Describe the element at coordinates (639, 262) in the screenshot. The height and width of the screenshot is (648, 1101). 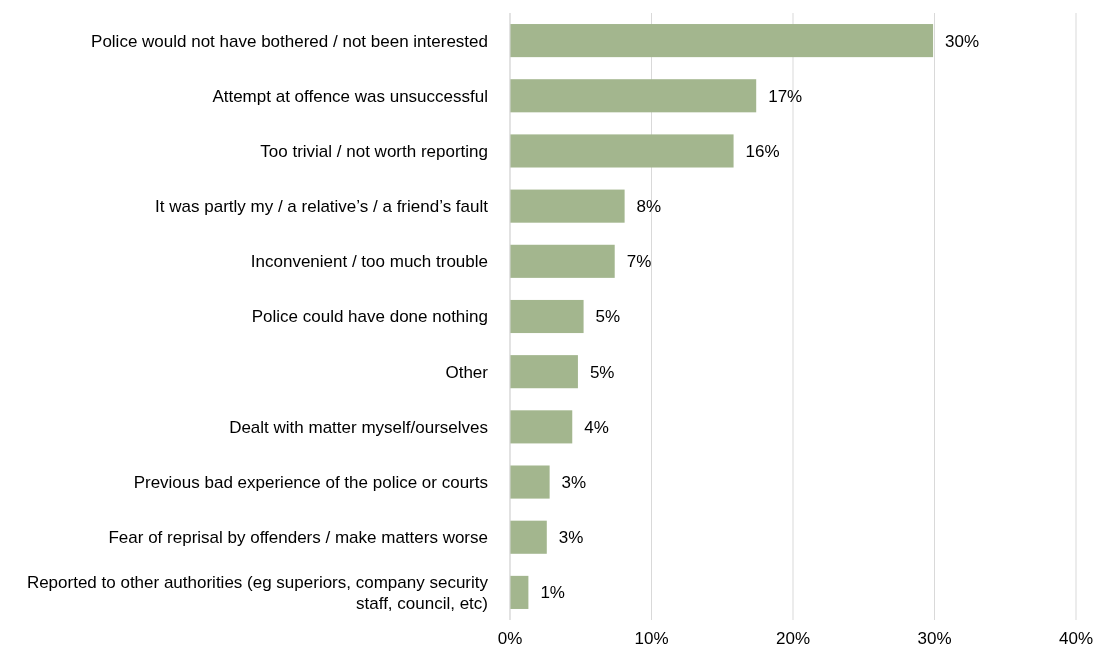
I see `data-label: 7%` at that location.